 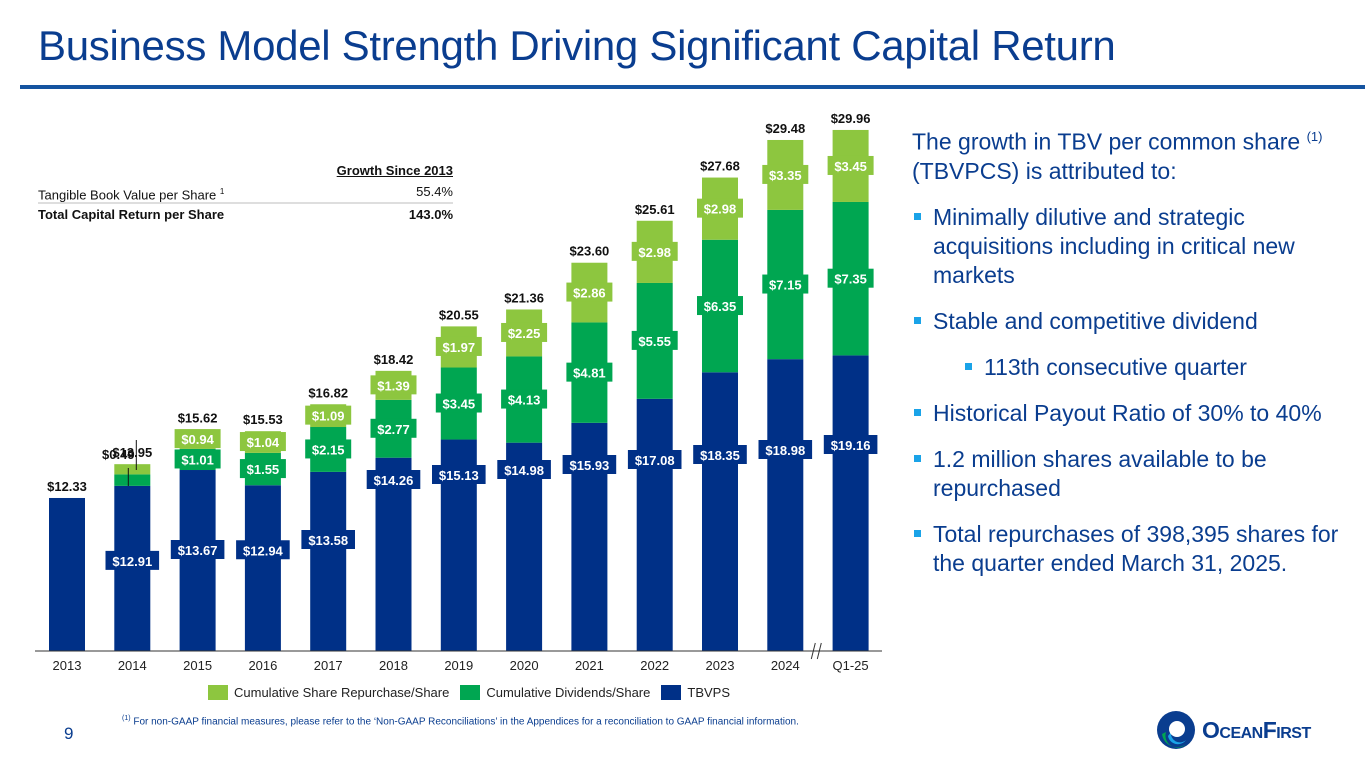 What do you see at coordinates (458, 665) in the screenshot?
I see `x-tick-label: 2019` at bounding box center [458, 665].